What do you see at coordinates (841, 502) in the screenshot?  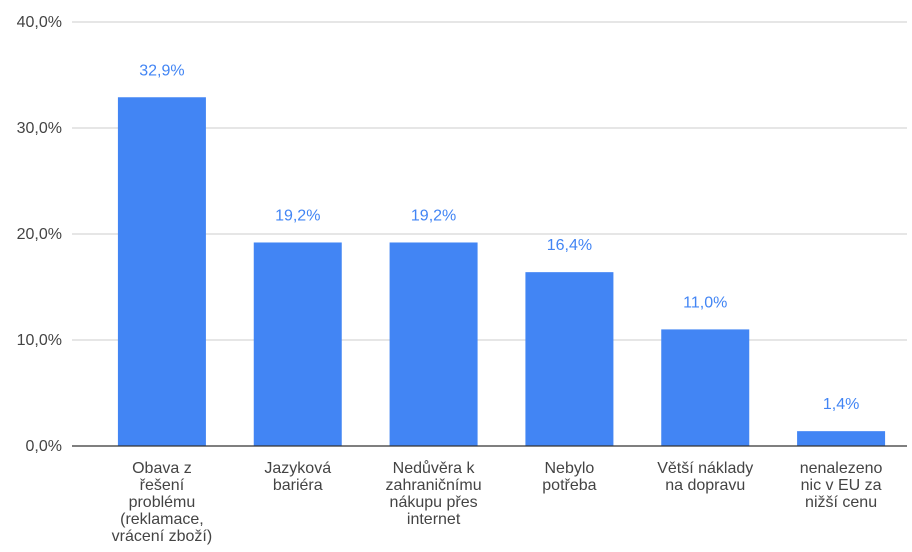 I see `category-label-line: nižší cenu` at bounding box center [841, 502].